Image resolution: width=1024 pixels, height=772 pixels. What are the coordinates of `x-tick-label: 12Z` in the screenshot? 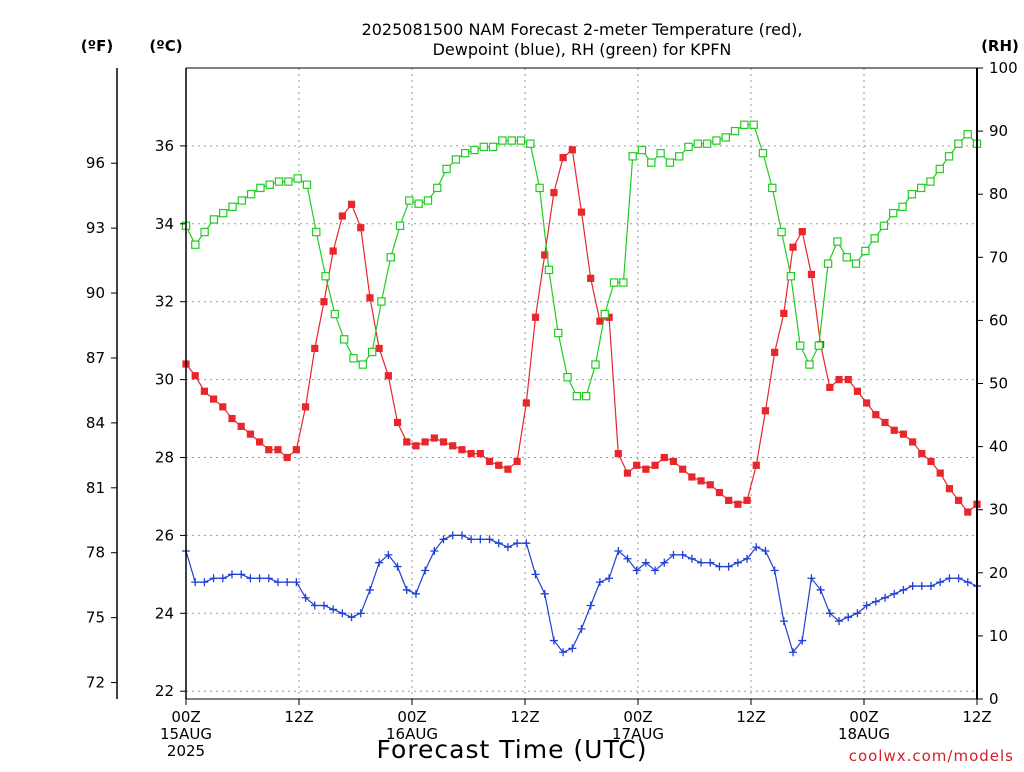 It's located at (750, 717).